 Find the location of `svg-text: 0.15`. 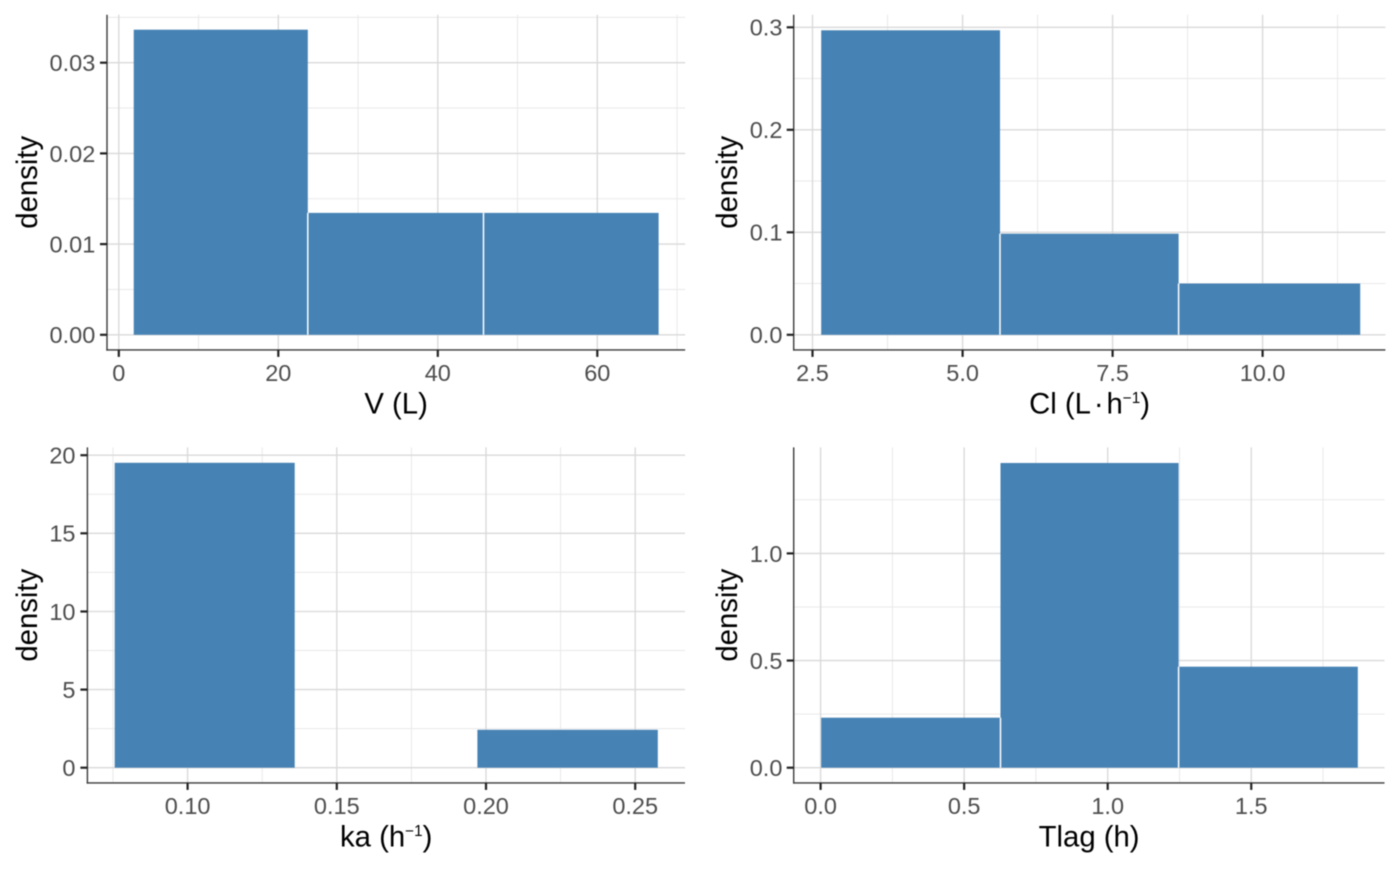

svg-text: 0.15 is located at coordinates (337, 806).